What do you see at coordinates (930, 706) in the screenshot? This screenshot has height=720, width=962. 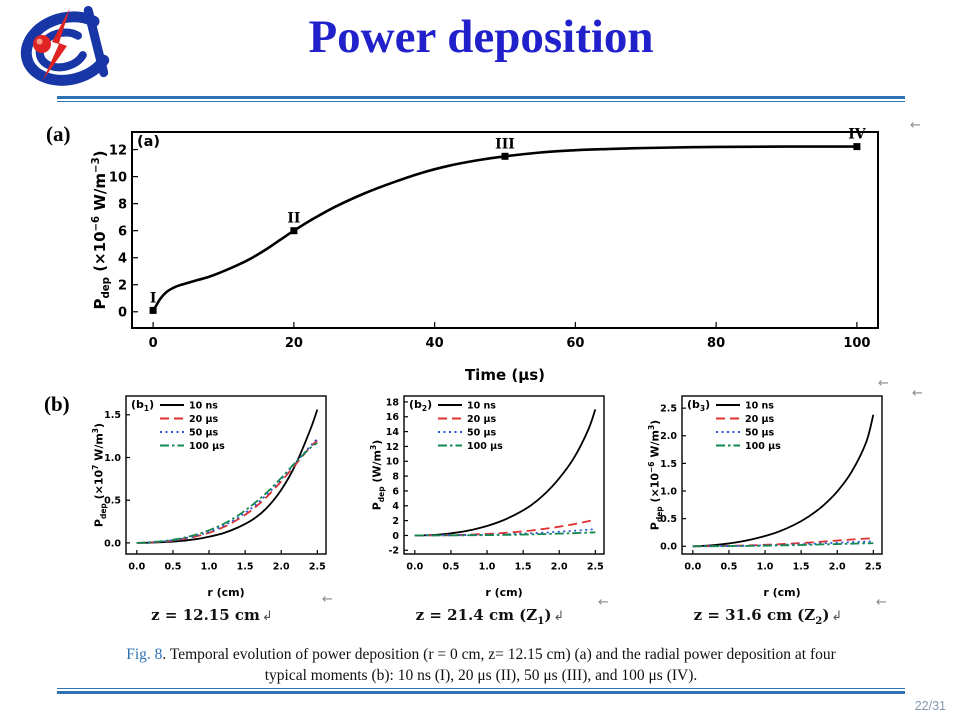 I see `page-number: 22/31` at bounding box center [930, 706].